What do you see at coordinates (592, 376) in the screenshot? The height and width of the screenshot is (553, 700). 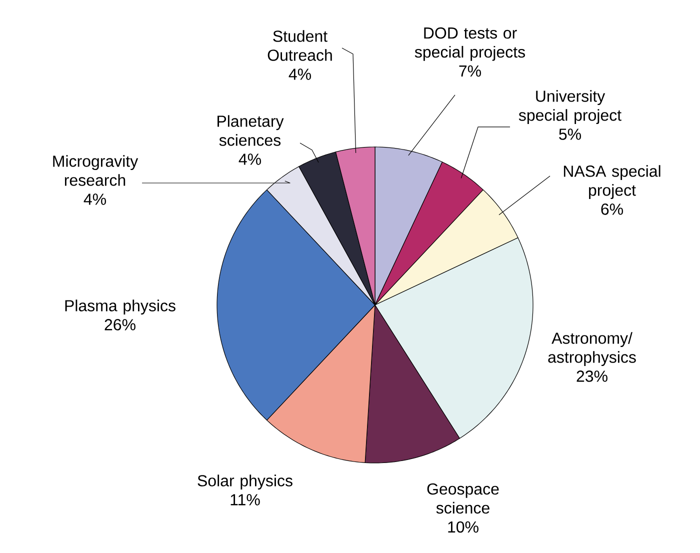 I see `data-label: 23%` at bounding box center [592, 376].